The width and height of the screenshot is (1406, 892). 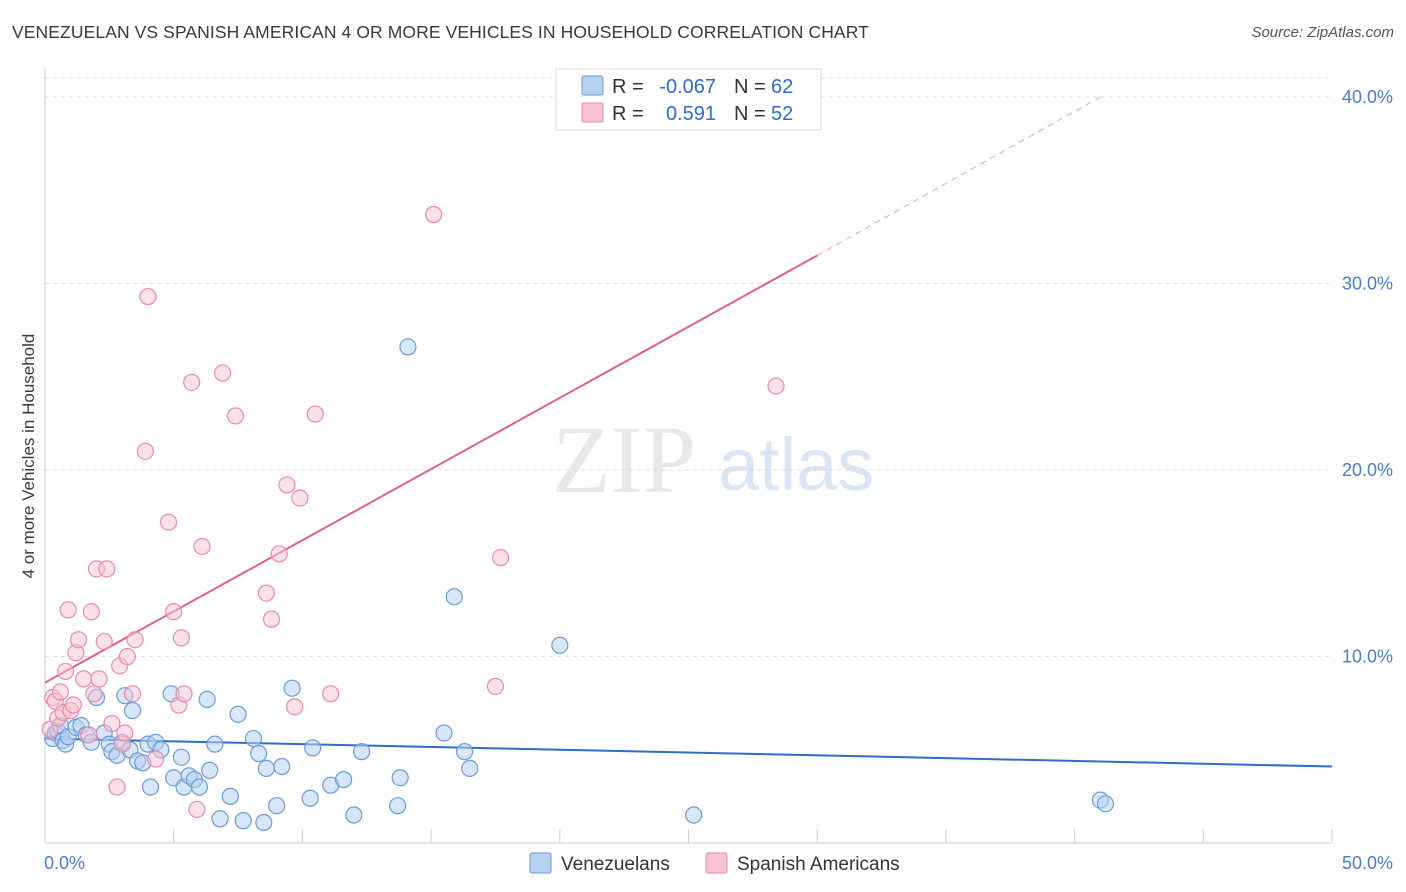 I want to click on stats-legend-n-label-1: N =, so click(x=750, y=87).